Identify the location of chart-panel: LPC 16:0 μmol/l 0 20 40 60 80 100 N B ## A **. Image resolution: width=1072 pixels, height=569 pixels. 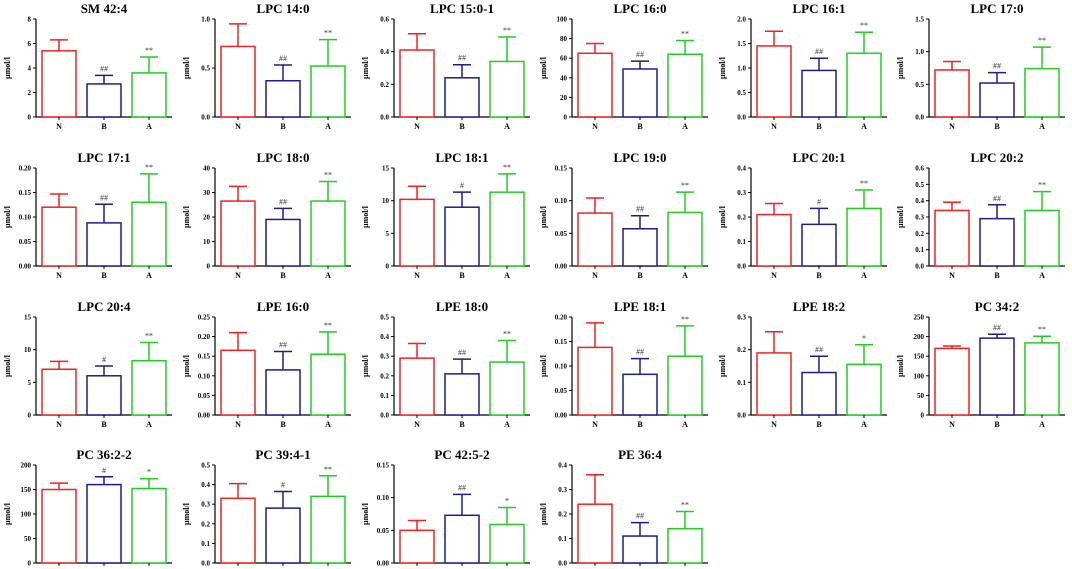
(623, 66).